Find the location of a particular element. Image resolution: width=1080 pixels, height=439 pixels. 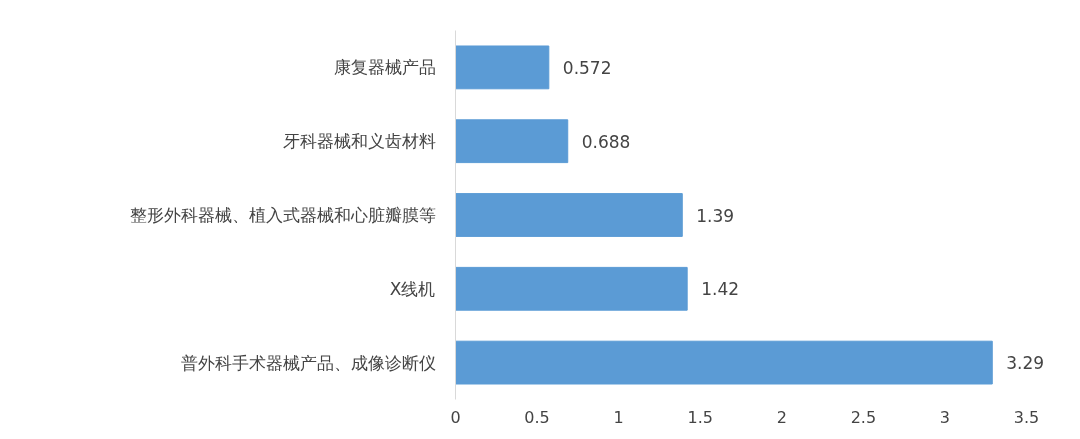

data-label: 3.29 is located at coordinates (1025, 363).